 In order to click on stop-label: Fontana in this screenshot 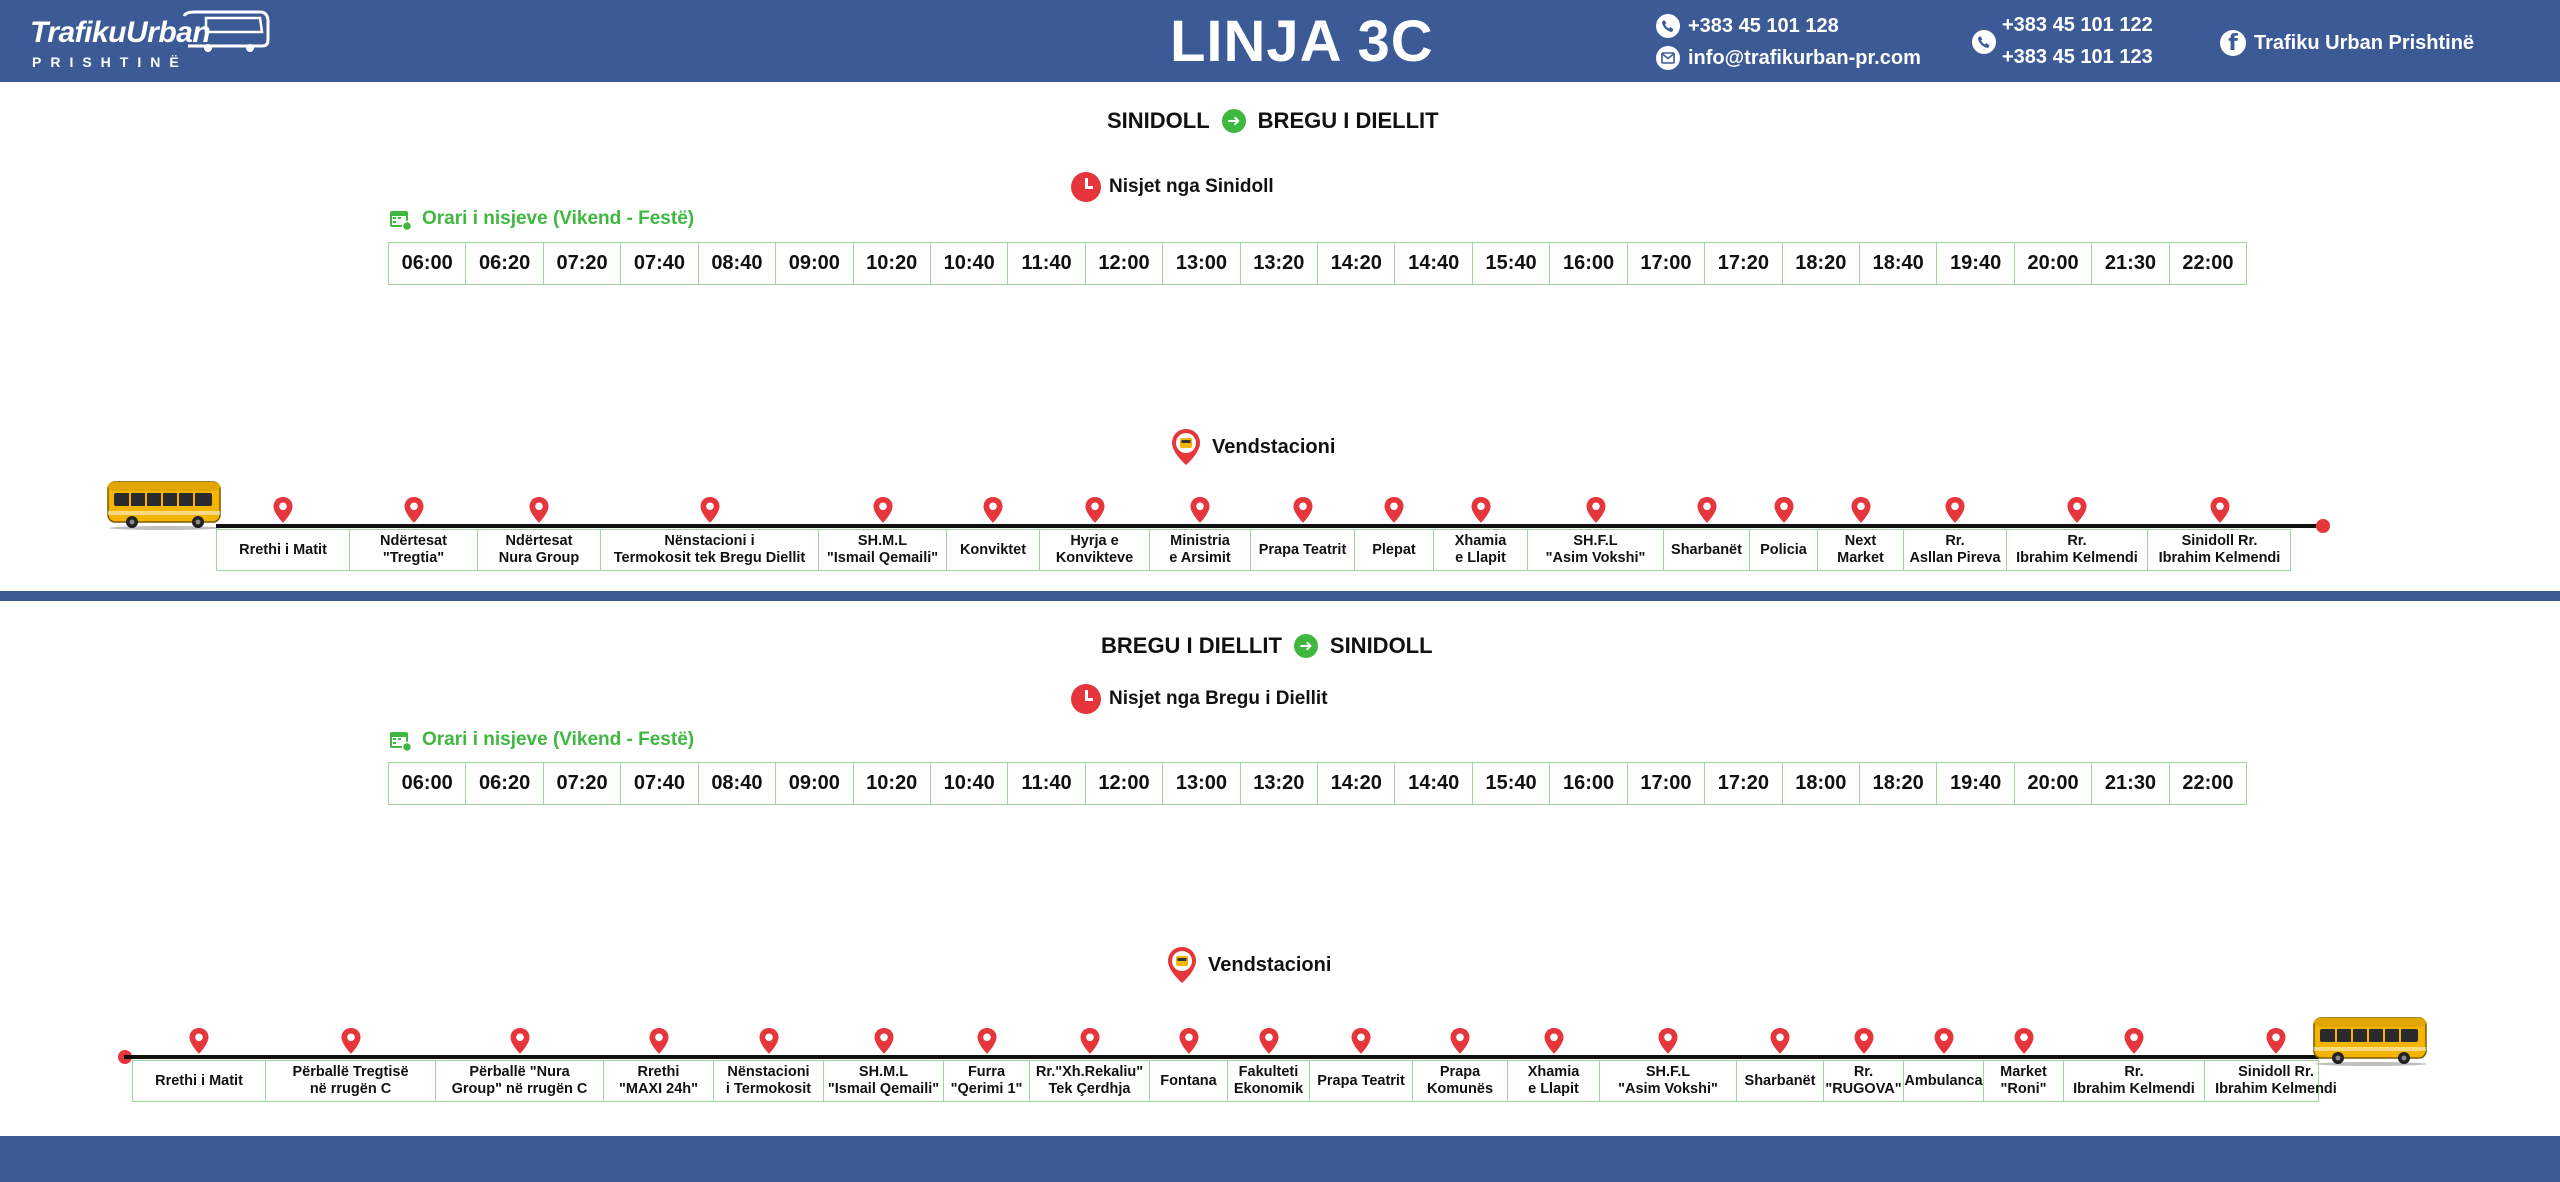, I will do `click(1188, 1080)`.